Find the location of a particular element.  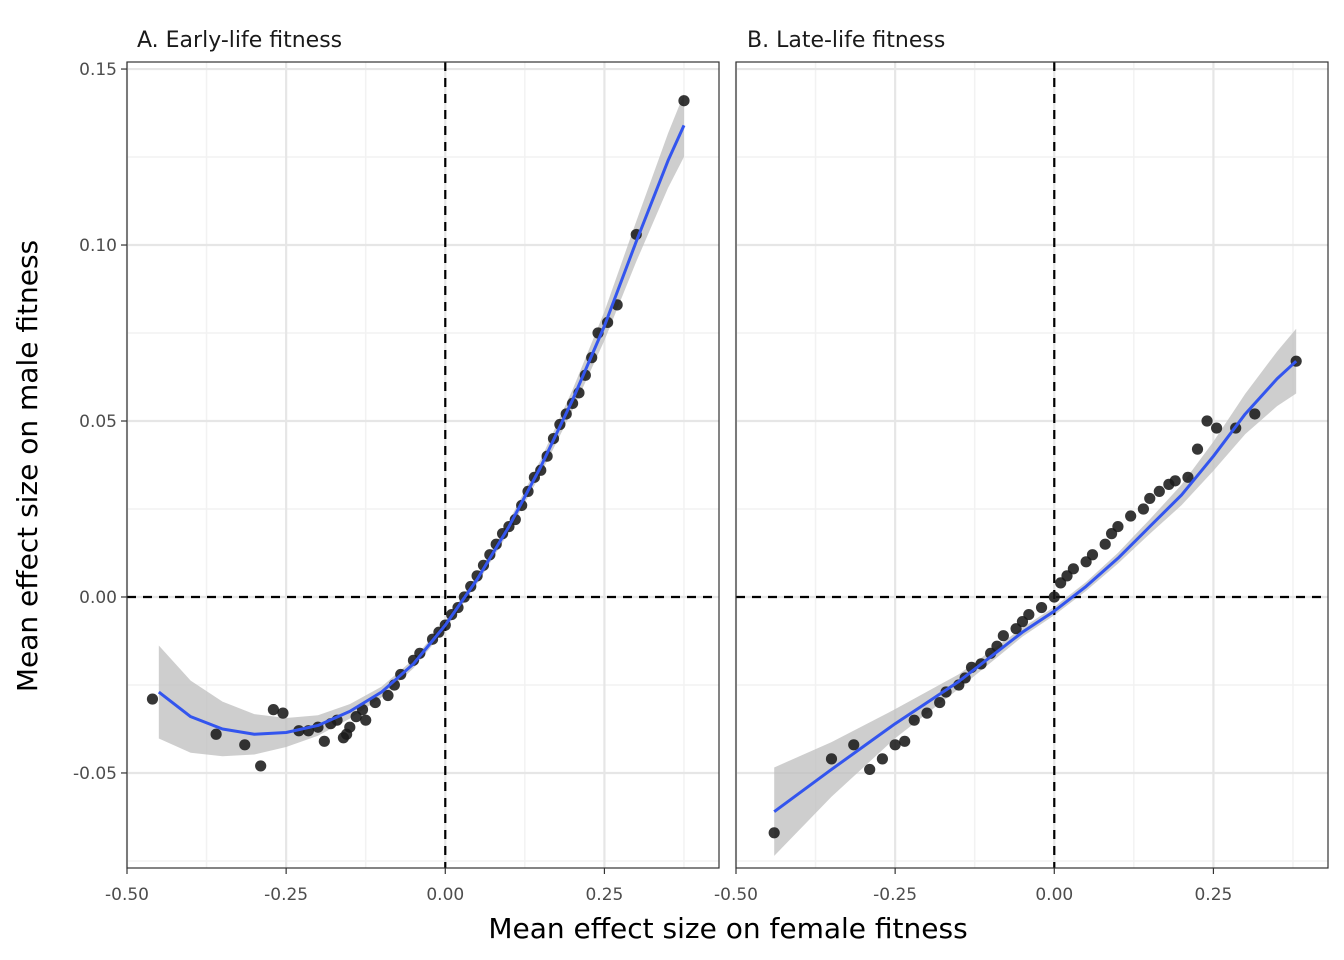

panel-title-early-life: A. Early-life fitness is located at coordinates (239, 40).